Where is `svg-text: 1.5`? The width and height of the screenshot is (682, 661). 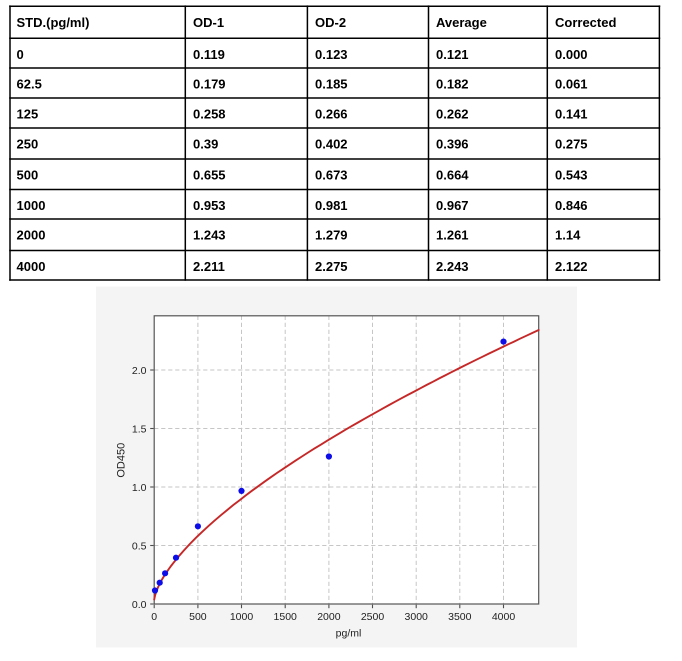 svg-text: 1.5 is located at coordinates (139, 429).